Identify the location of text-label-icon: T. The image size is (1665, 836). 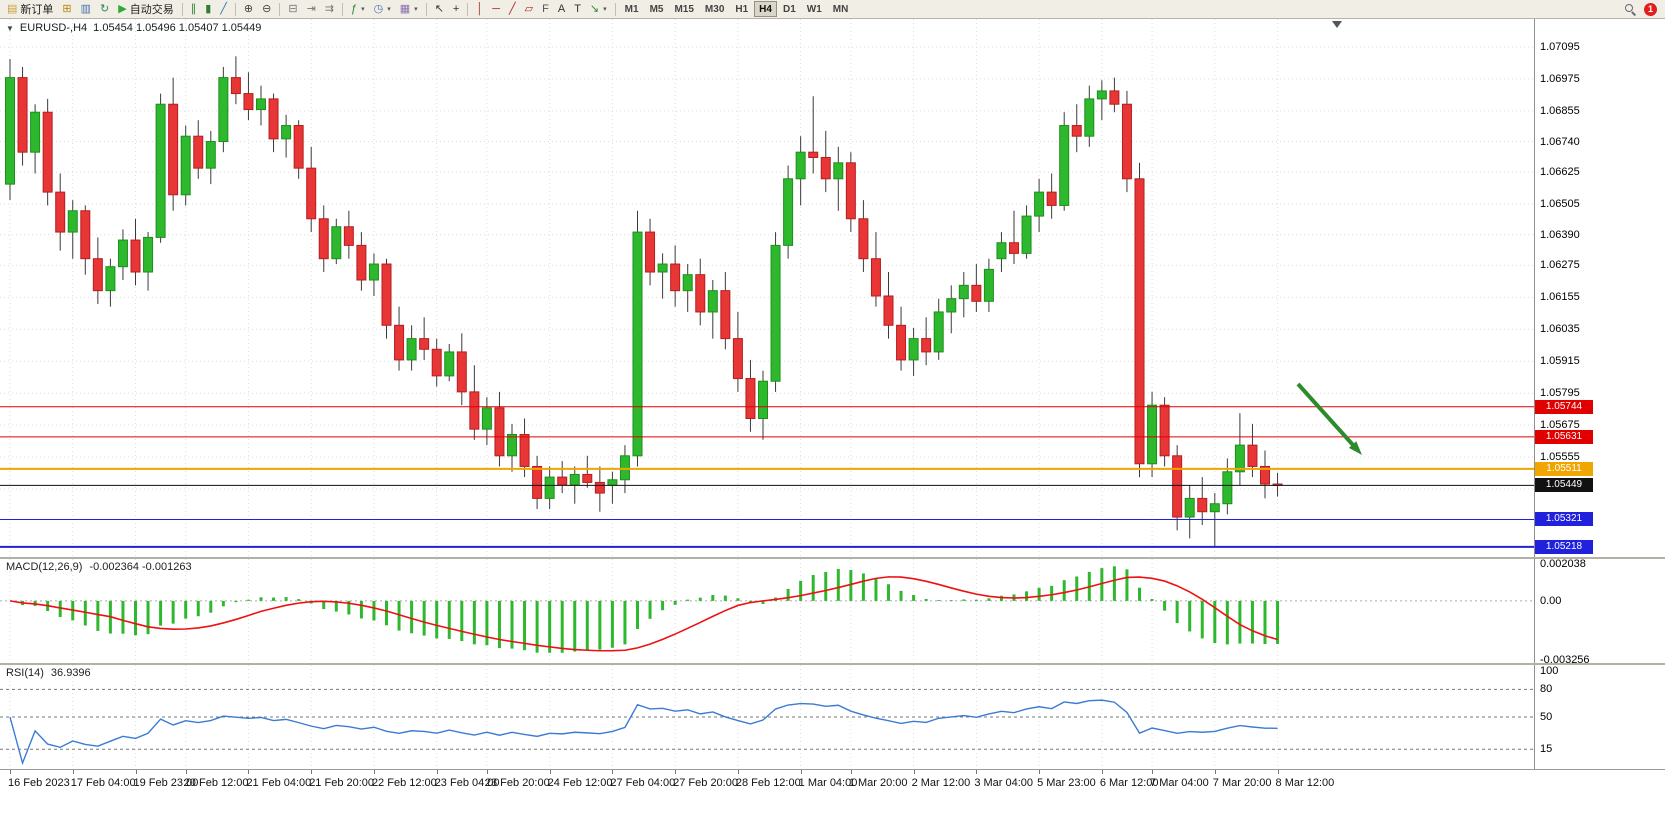
(577, 8).